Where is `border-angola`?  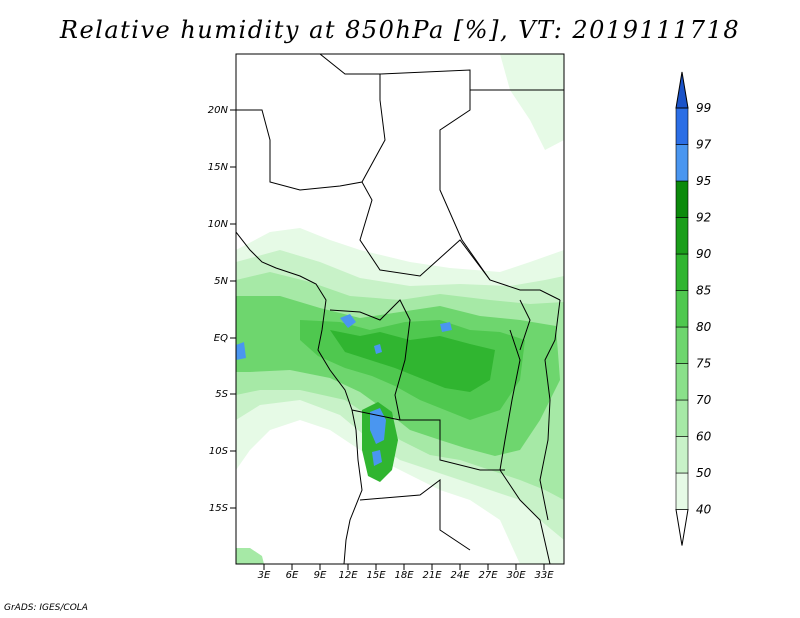
border-angola is located at coordinates (411, 480).